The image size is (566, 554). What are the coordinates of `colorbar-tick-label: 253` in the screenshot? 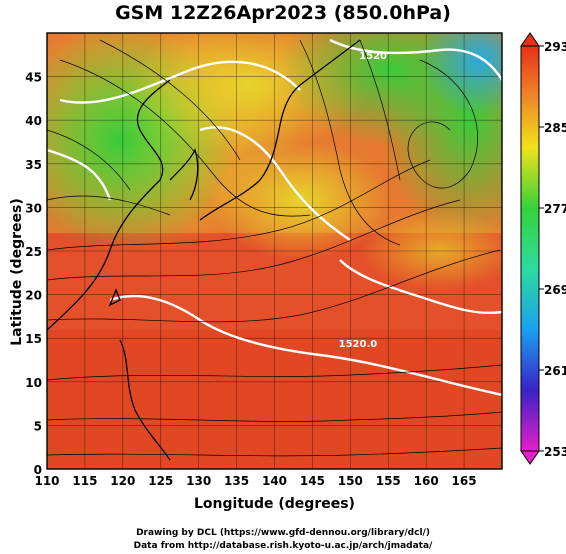 It's located at (555, 452).